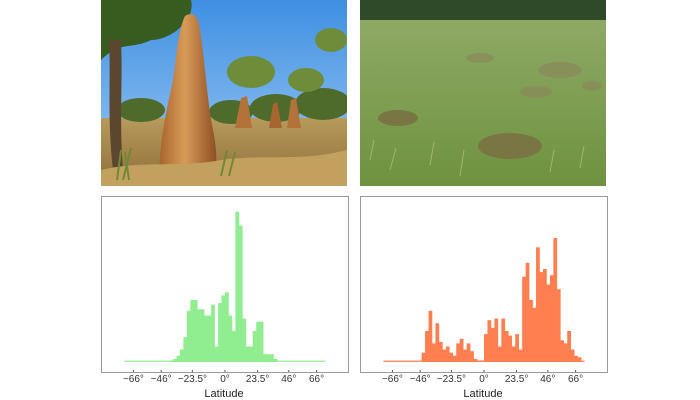 The width and height of the screenshot is (700, 400). Describe the element at coordinates (483, 394) in the screenshot. I see `x-axis-label-right: Latitude` at that location.